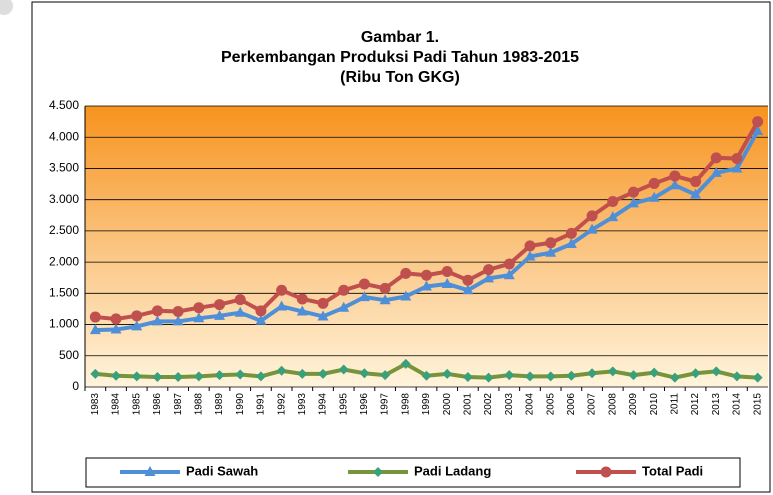  Describe the element at coordinates (240, 404) in the screenshot. I see `x-tick-label: 1990` at that location.